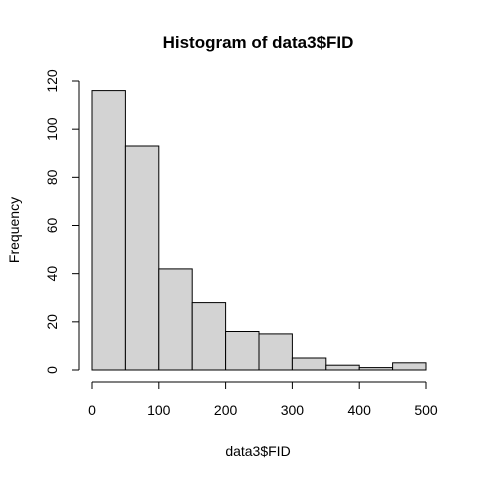 The image size is (480, 480). I want to click on x-tick-label: 500, so click(426, 410).